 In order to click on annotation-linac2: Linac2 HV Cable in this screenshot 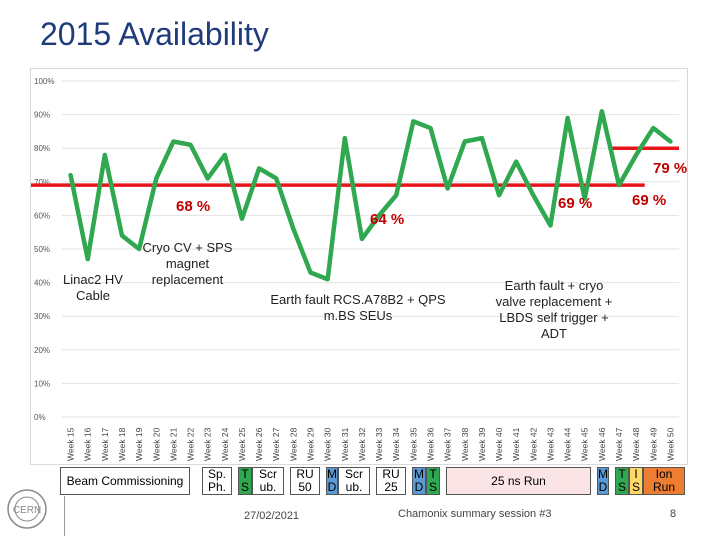, I will do `click(93, 287)`.